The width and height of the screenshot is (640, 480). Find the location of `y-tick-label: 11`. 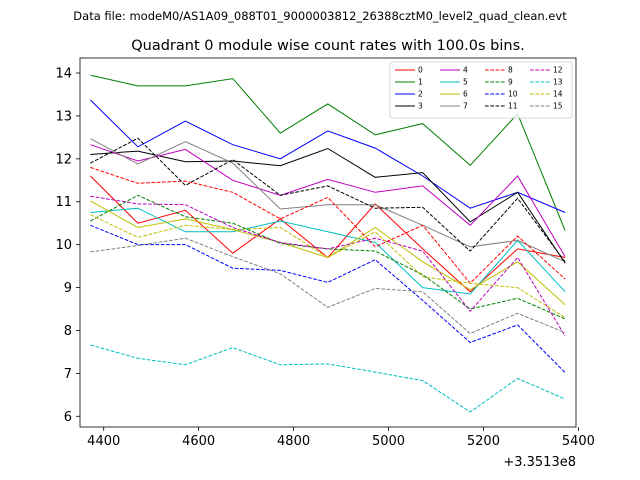

y-tick-label: 11 is located at coordinates (63, 202).